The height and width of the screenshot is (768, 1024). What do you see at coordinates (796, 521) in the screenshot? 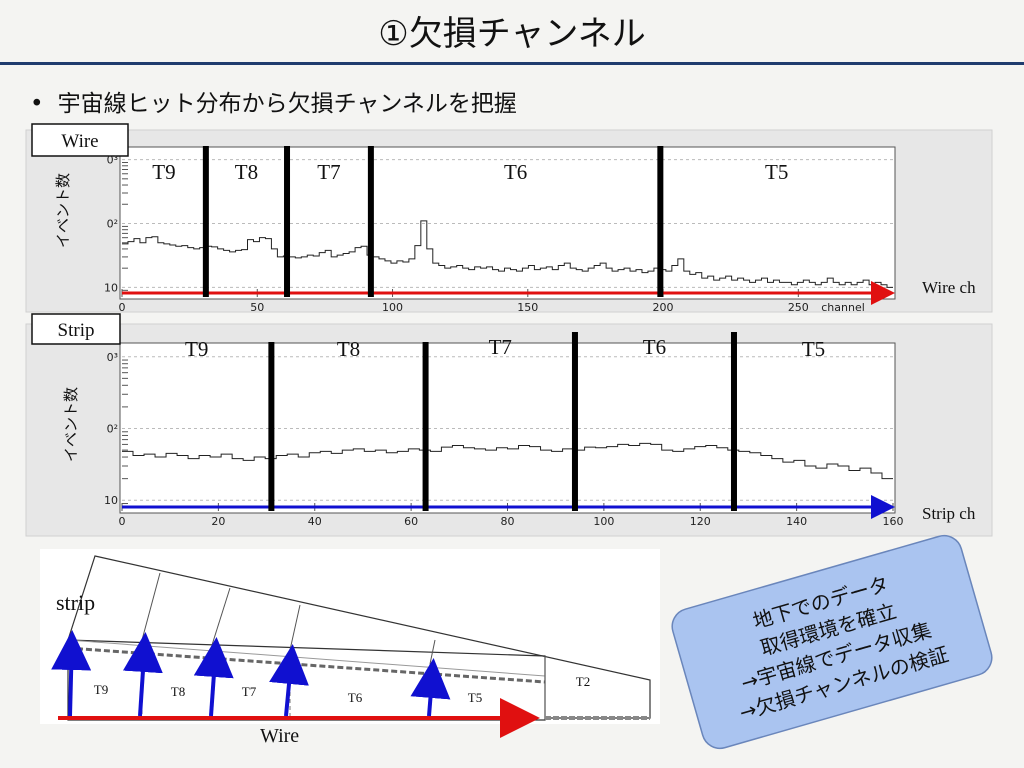
I see `x-tick-label: 140` at bounding box center [796, 521].